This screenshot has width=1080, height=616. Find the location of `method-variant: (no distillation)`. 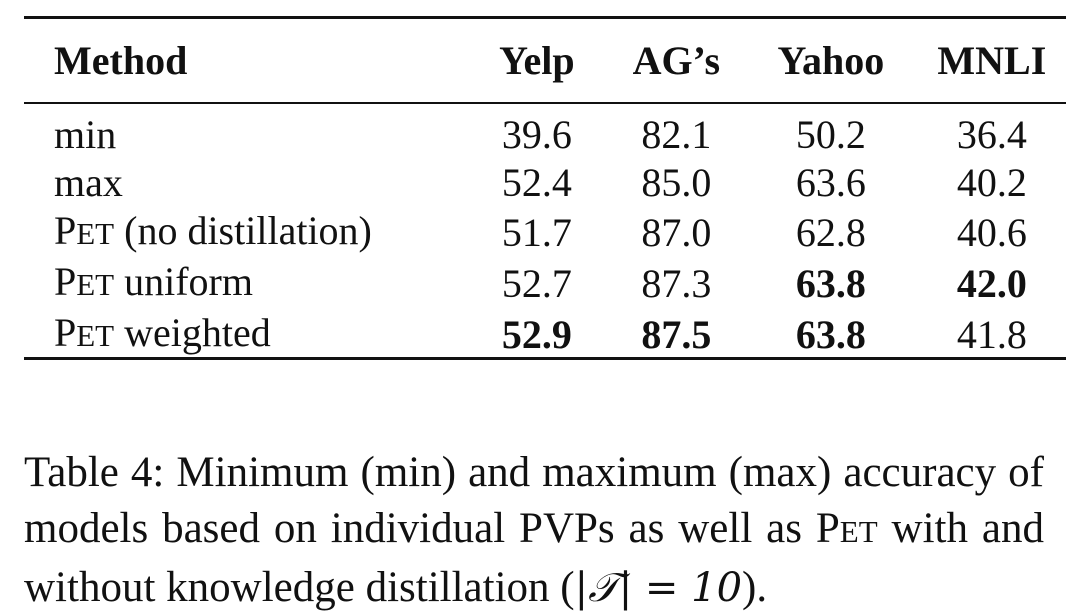

method-variant: (no distillation) is located at coordinates (243, 230).